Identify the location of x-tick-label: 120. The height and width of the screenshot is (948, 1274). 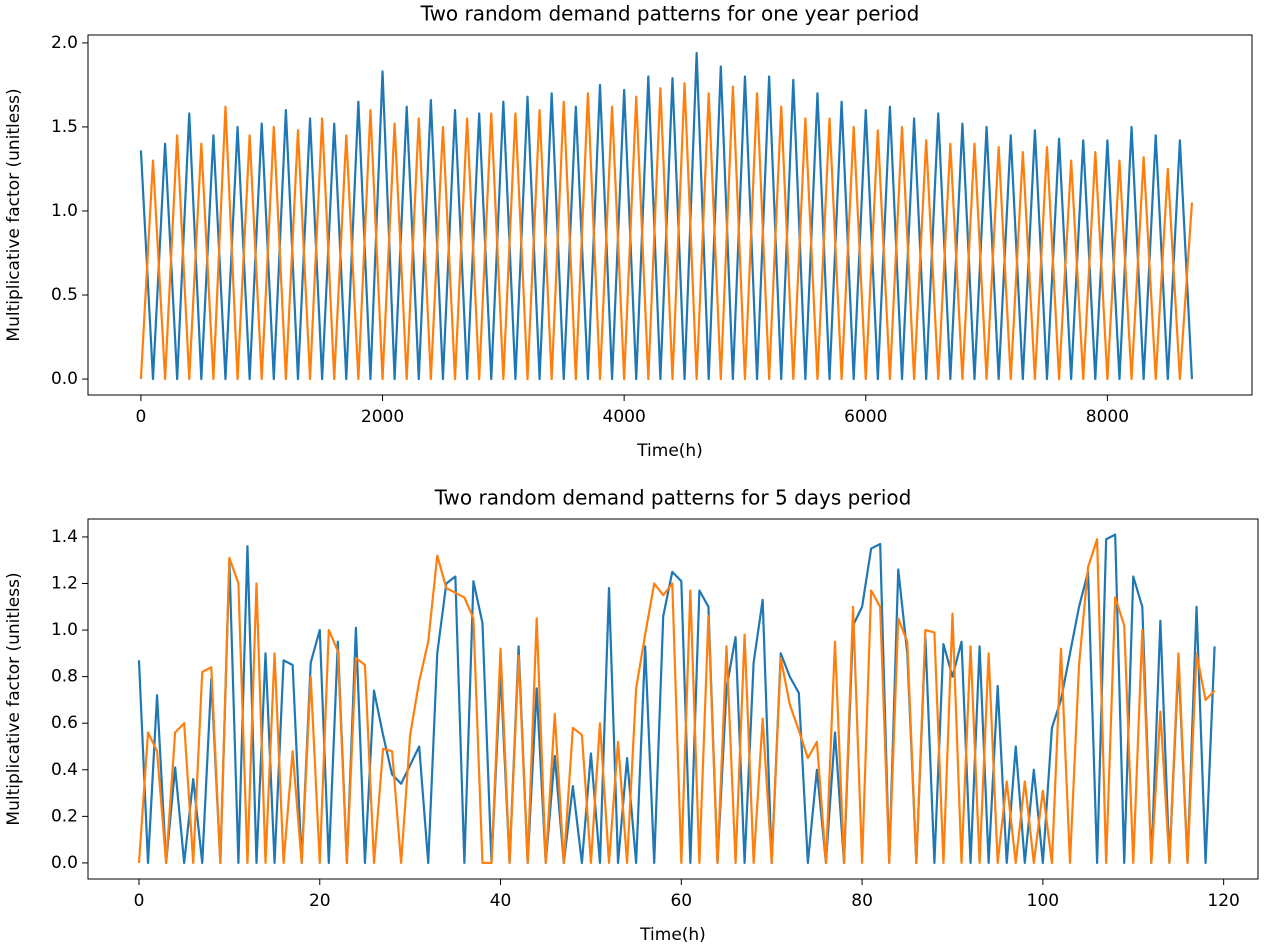
(1223, 901).